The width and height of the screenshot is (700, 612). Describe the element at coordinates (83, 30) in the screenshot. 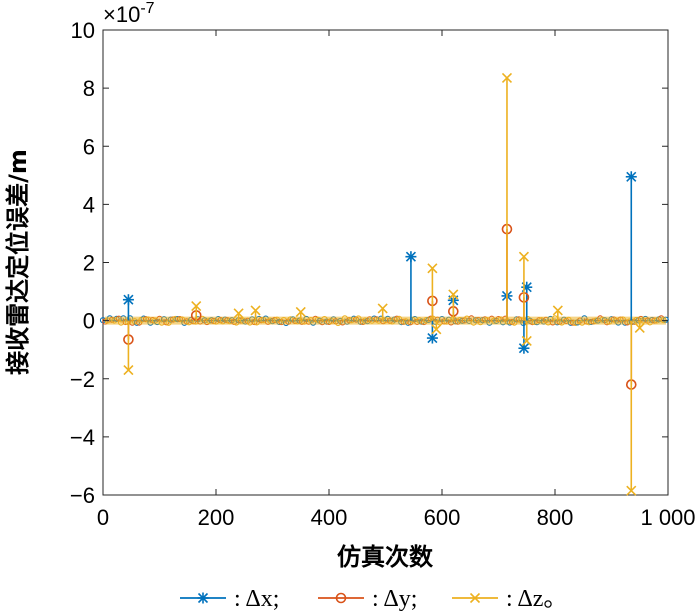

I see `y-tick-label: 10` at that location.